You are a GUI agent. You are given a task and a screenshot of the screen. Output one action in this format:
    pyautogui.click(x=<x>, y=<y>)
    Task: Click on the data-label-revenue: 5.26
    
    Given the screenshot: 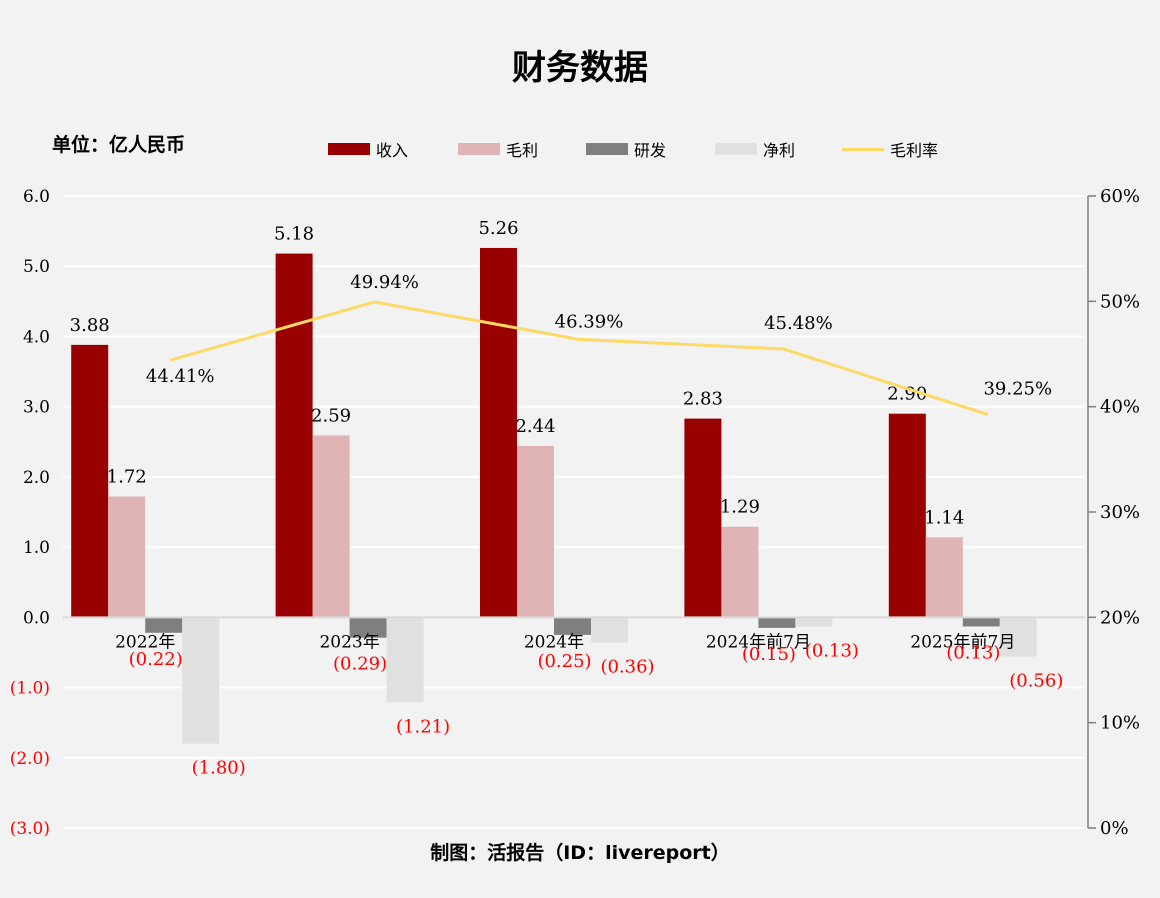 What is the action you would take?
    pyautogui.click(x=498, y=228)
    